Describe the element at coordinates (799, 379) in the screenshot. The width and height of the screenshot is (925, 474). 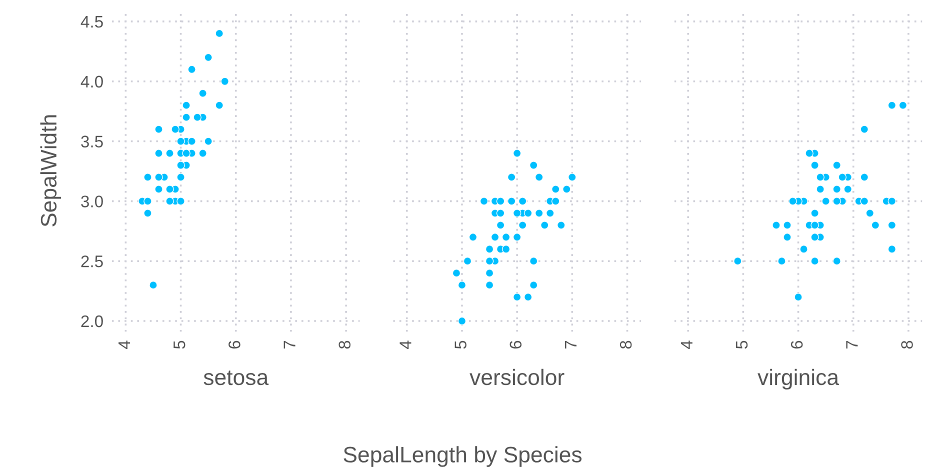
I see `x-axis-title: virginica` at that location.